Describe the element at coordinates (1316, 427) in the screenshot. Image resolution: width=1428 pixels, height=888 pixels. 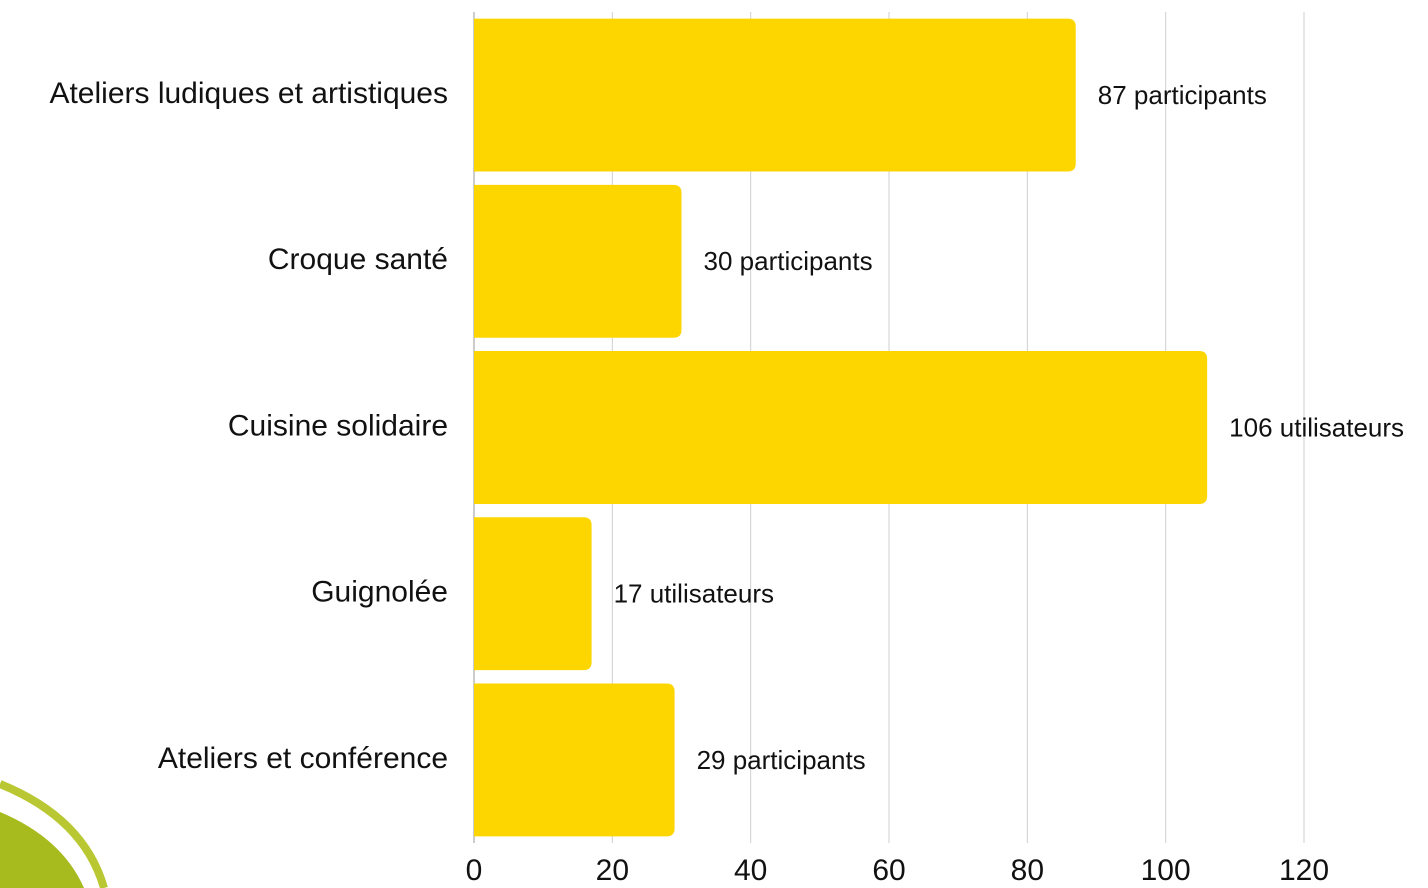
I see `data-label: 106 utilisateurs` at that location.